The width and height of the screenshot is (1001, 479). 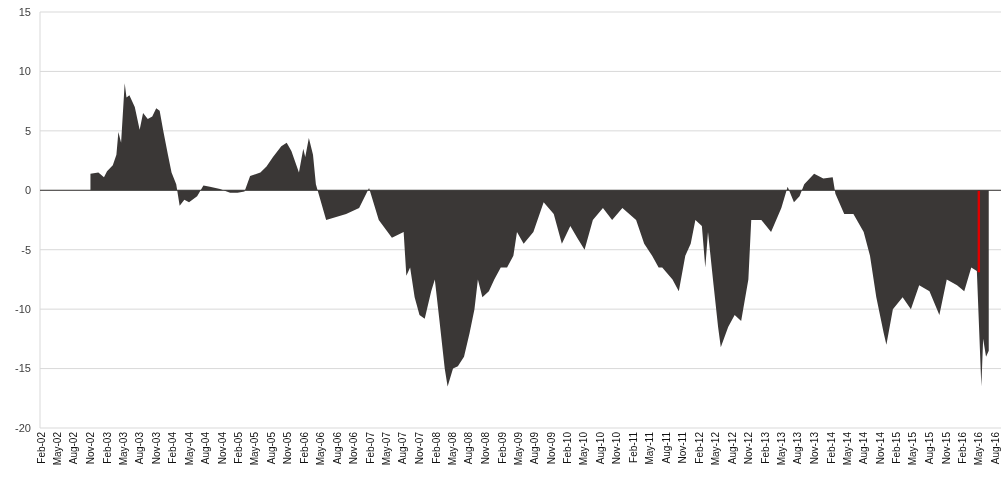 What do you see at coordinates (666, 447) in the screenshot?
I see `x-tick-label: Aug-11` at bounding box center [666, 447].